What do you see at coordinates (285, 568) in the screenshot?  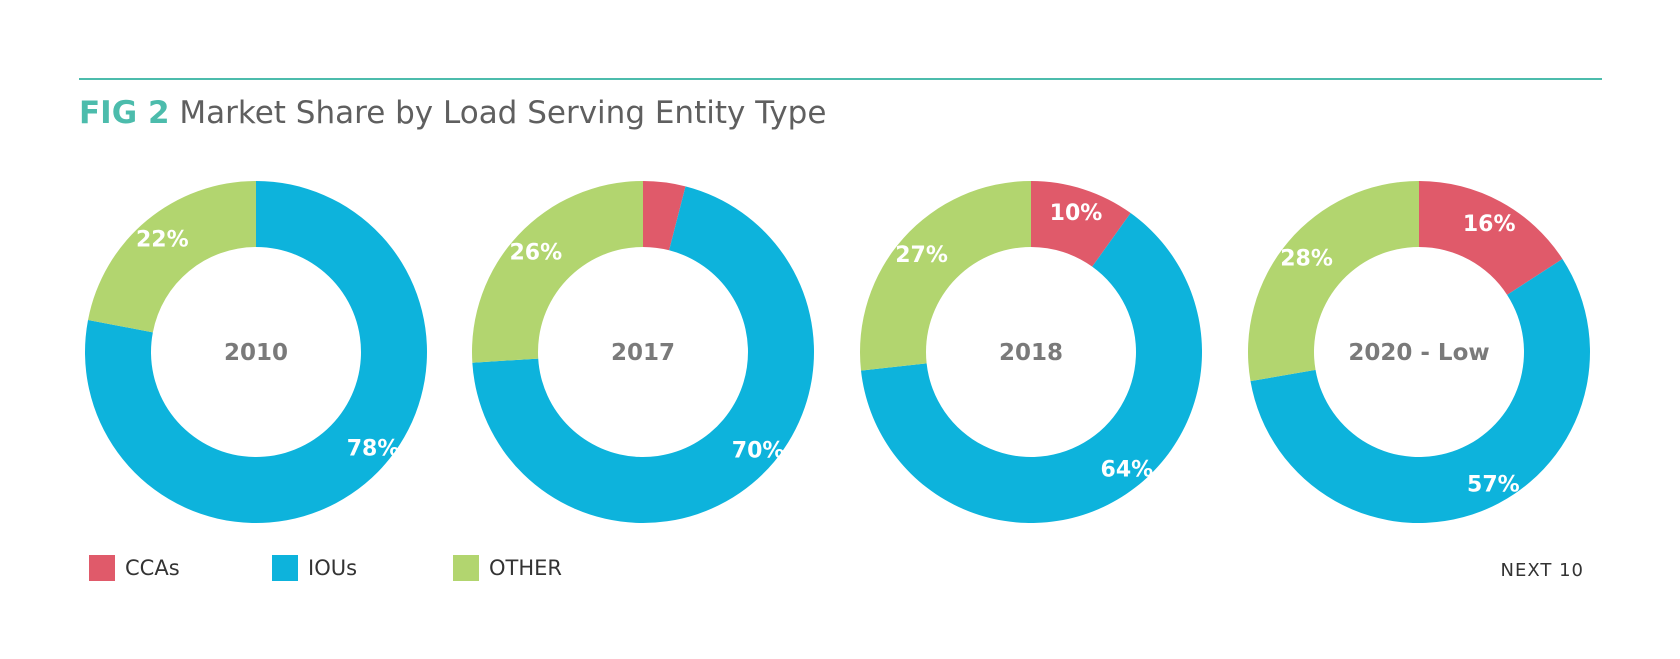 I see `legend-swatch-ious` at bounding box center [285, 568].